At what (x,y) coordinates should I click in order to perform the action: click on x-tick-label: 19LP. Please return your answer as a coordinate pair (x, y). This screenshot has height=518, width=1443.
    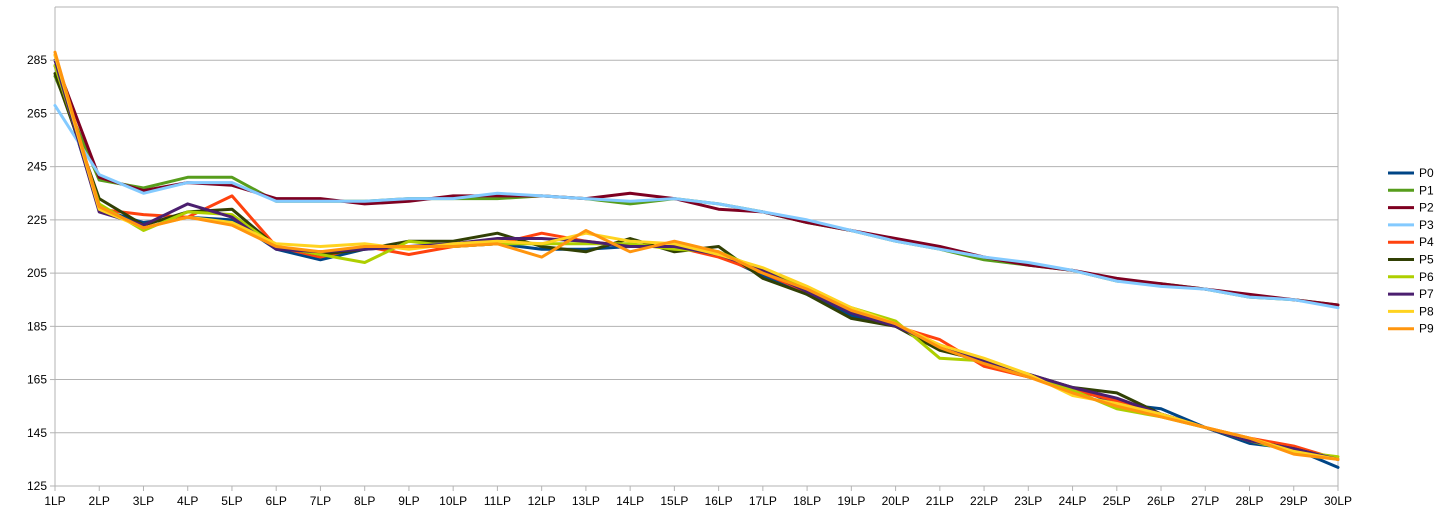
    Looking at the image, I should click on (851, 501).